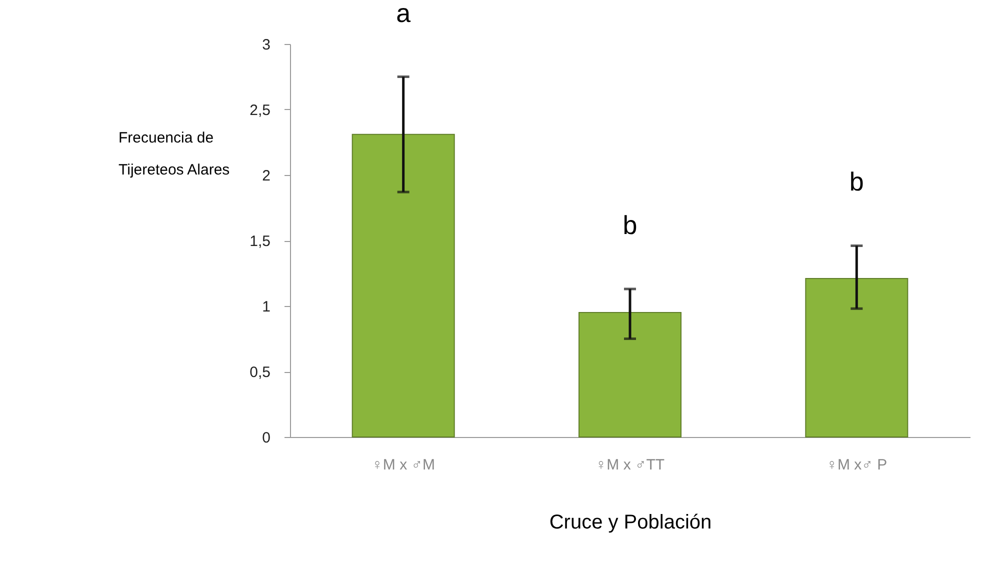  What do you see at coordinates (174, 154) in the screenshot?
I see `y-axis-title: Frecuencia de Tijereteos Alares` at bounding box center [174, 154].